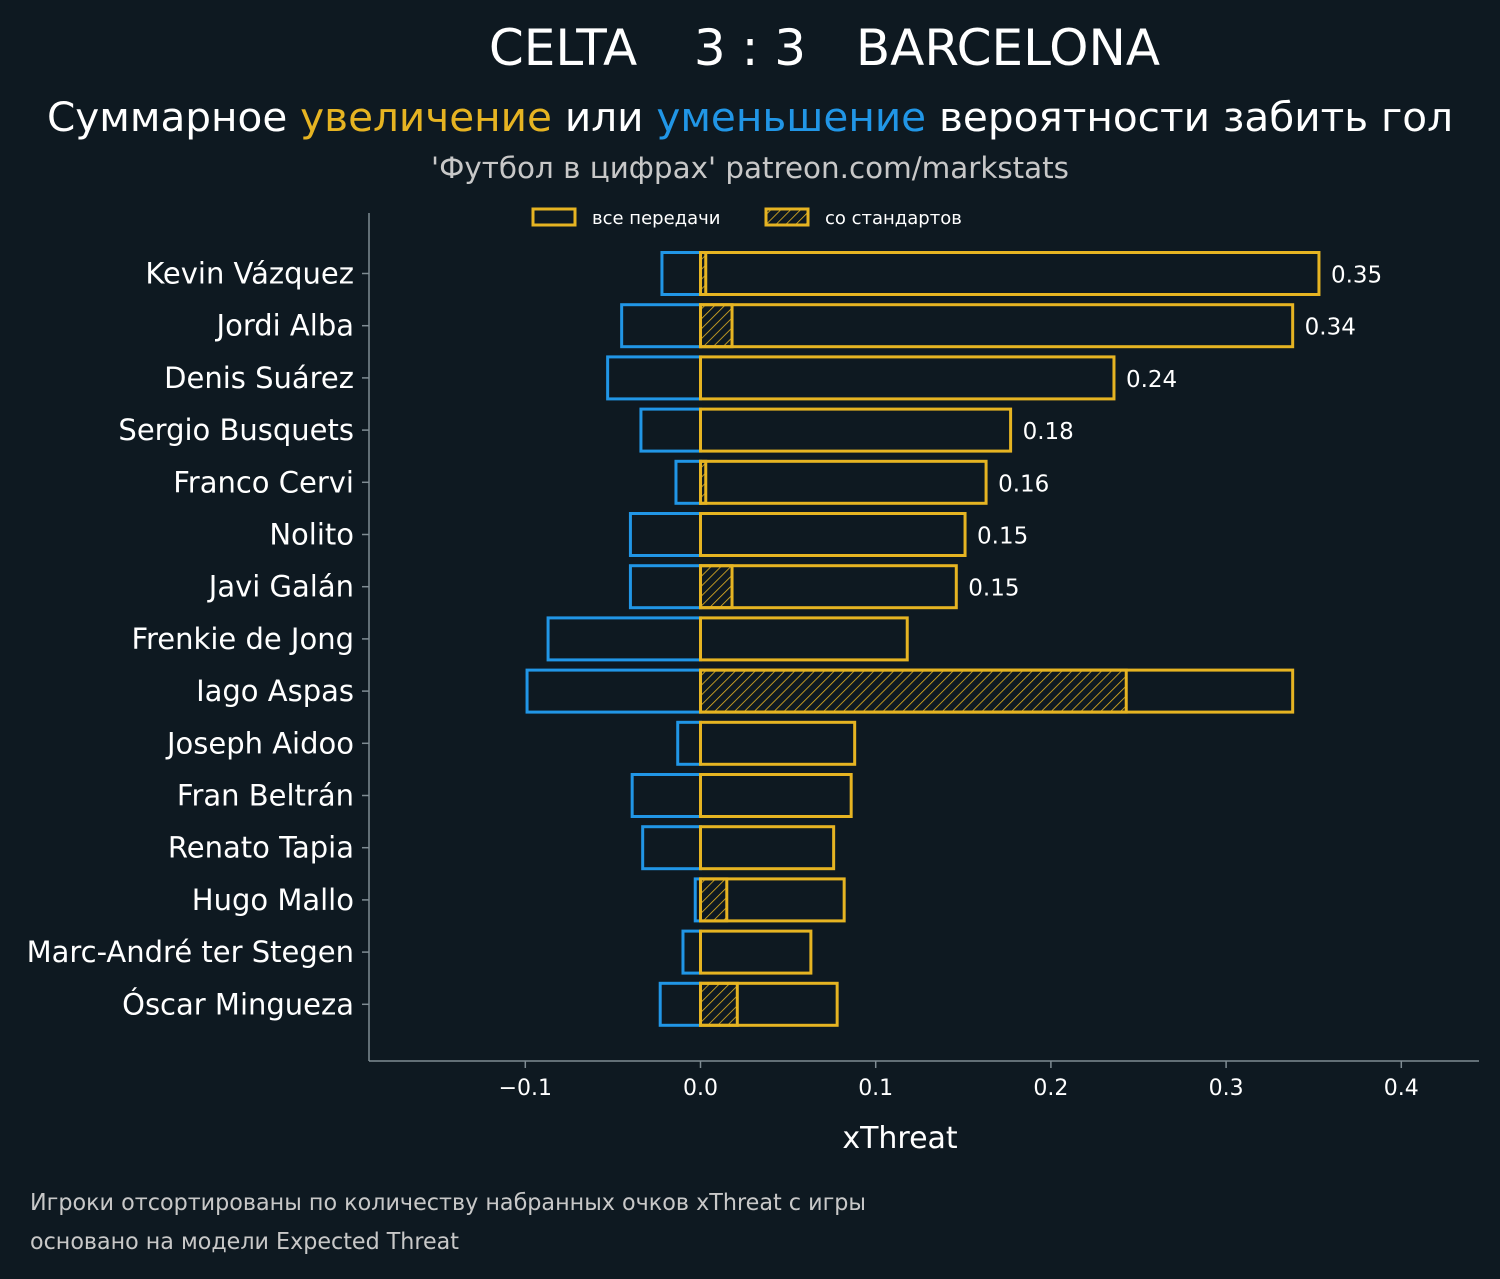  Describe the element at coordinates (1356, 276) in the screenshot. I see `bar-value-label: 0.35` at that location.